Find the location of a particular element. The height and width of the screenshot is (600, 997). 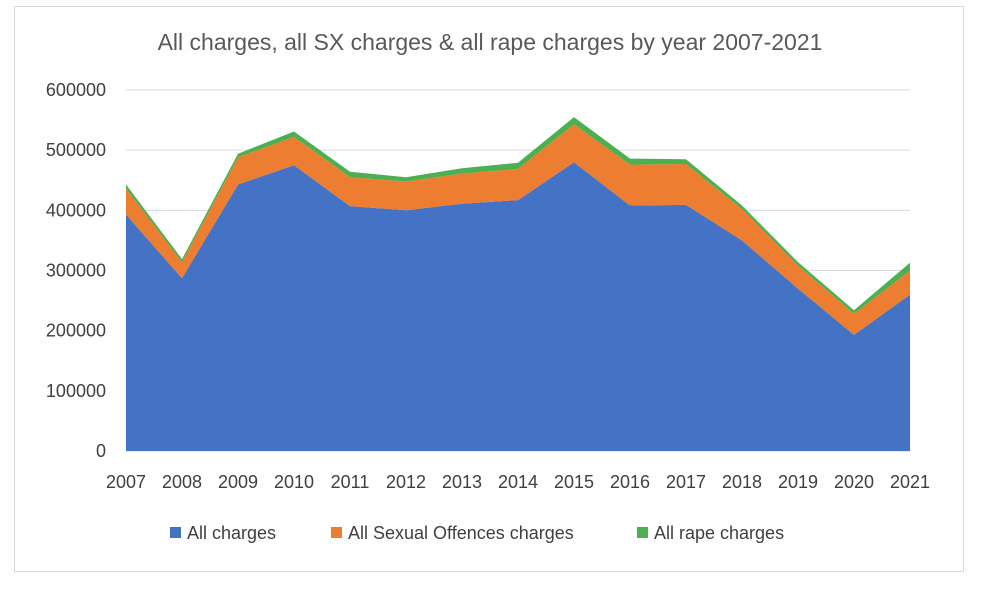

x-tick-label-2011: 2011 is located at coordinates (350, 482).